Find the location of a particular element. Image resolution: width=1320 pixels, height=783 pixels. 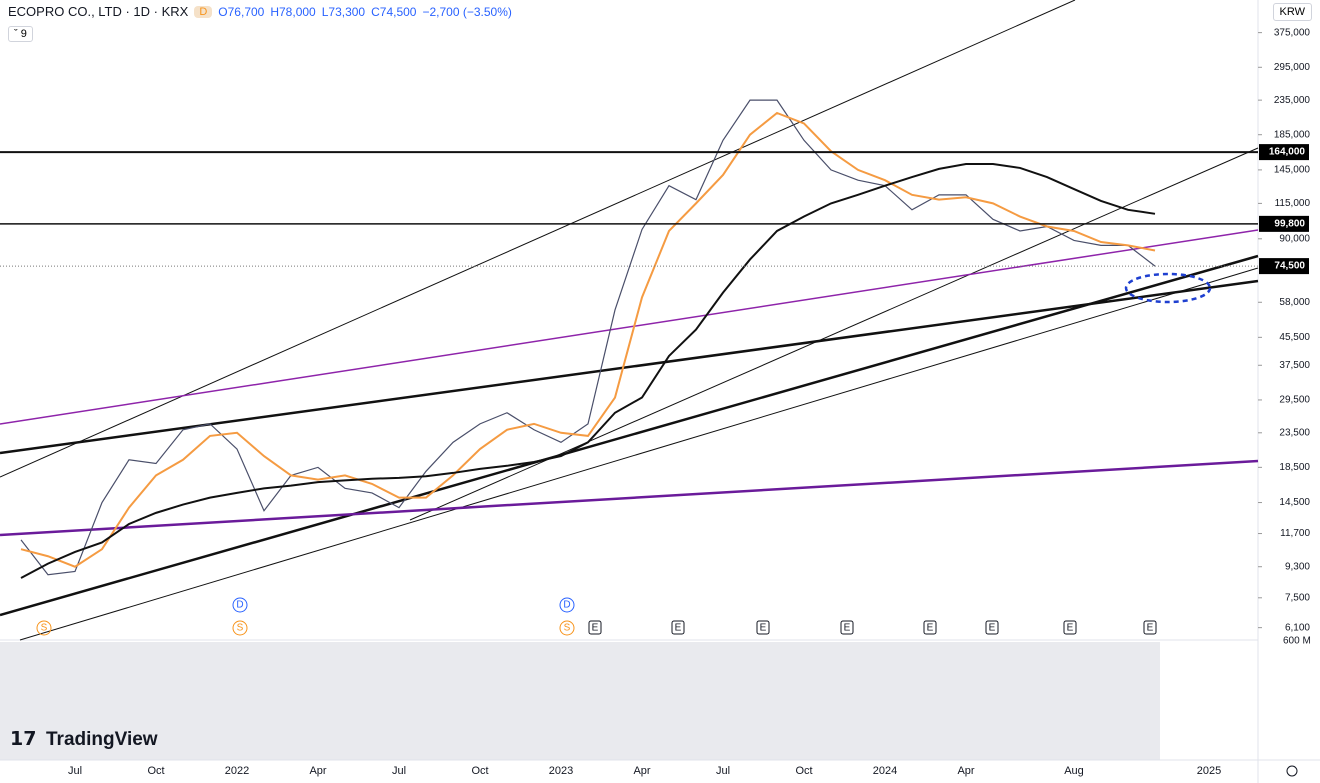

indicator-toggle: ˇ 9 is located at coordinates (20, 34).